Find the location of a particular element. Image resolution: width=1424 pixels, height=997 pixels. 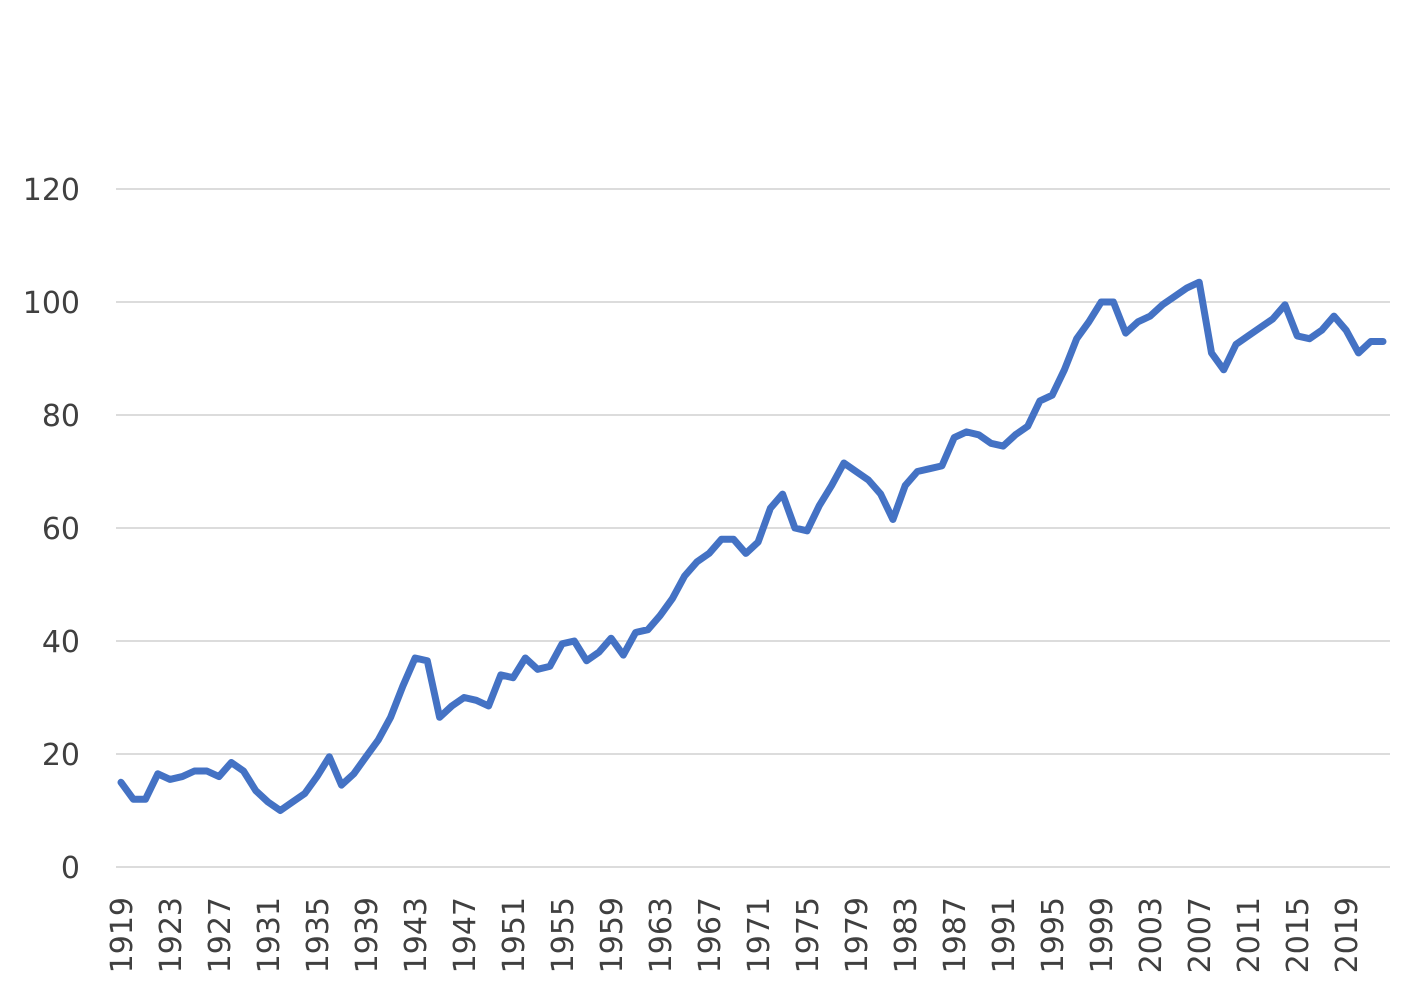

x-tick-label: 1991 is located at coordinates (1004, 935).